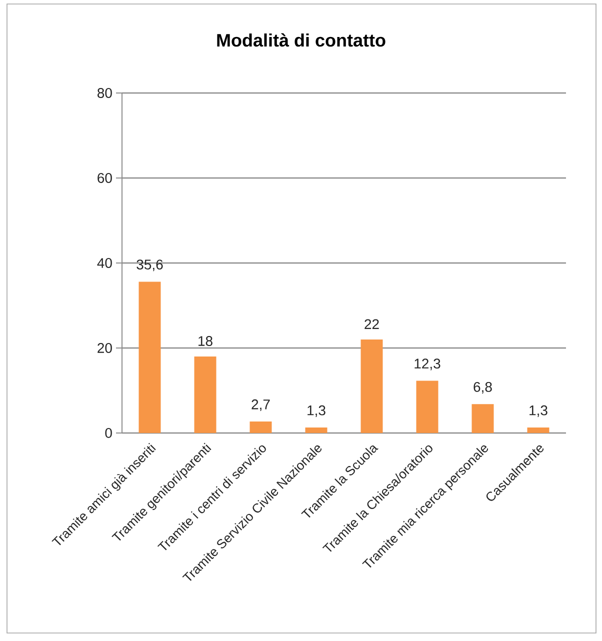  Describe the element at coordinates (105, 93) in the screenshot. I see `y-tick-label: 80` at that location.